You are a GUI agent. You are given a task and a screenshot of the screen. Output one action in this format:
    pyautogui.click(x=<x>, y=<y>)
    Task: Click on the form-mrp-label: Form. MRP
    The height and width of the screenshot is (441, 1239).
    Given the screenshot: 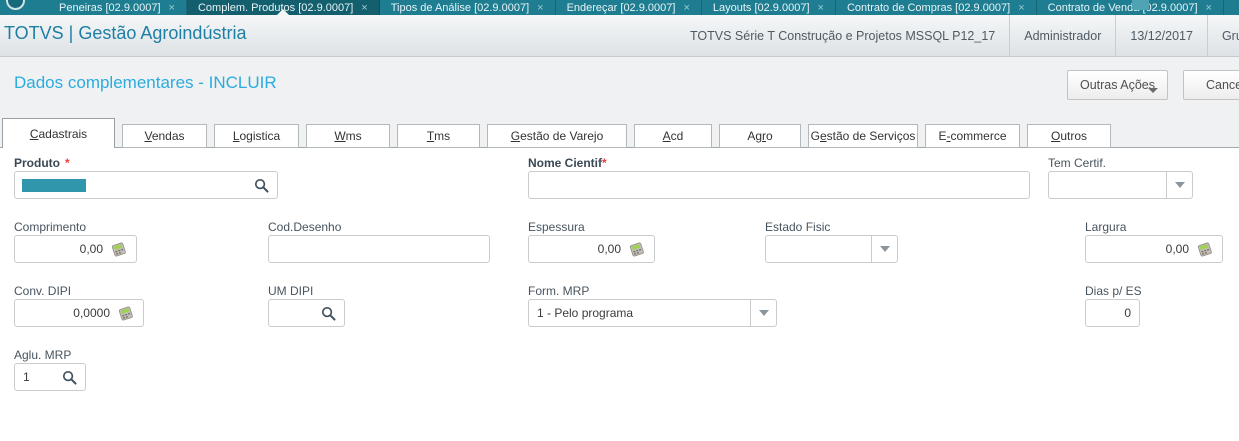 What is the action you would take?
    pyautogui.click(x=559, y=291)
    